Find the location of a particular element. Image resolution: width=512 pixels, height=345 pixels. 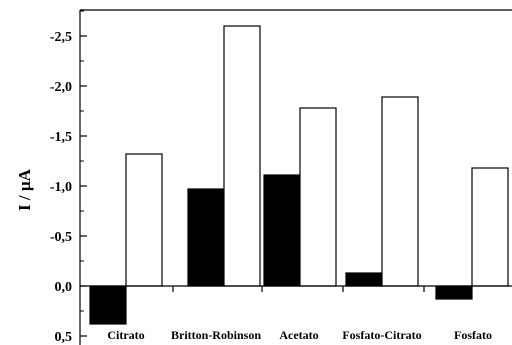

bar-acetato-s1 is located at coordinates (282, 230).